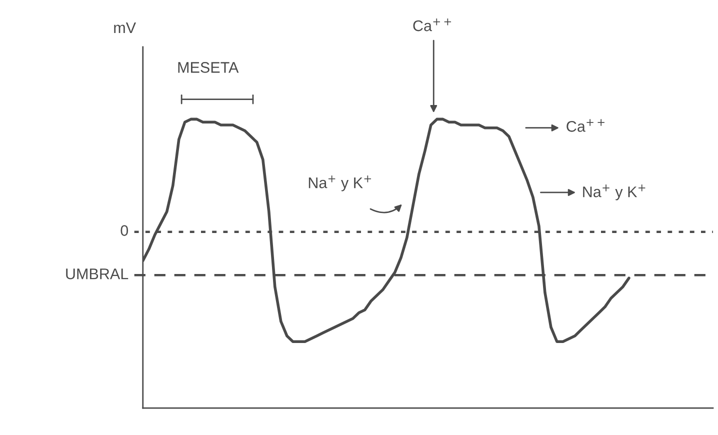 Image resolution: width=718 pixels, height=435 pixels. What do you see at coordinates (585, 125) in the screenshot?
I see `annotation: Ca$^{++}$` at bounding box center [585, 125].